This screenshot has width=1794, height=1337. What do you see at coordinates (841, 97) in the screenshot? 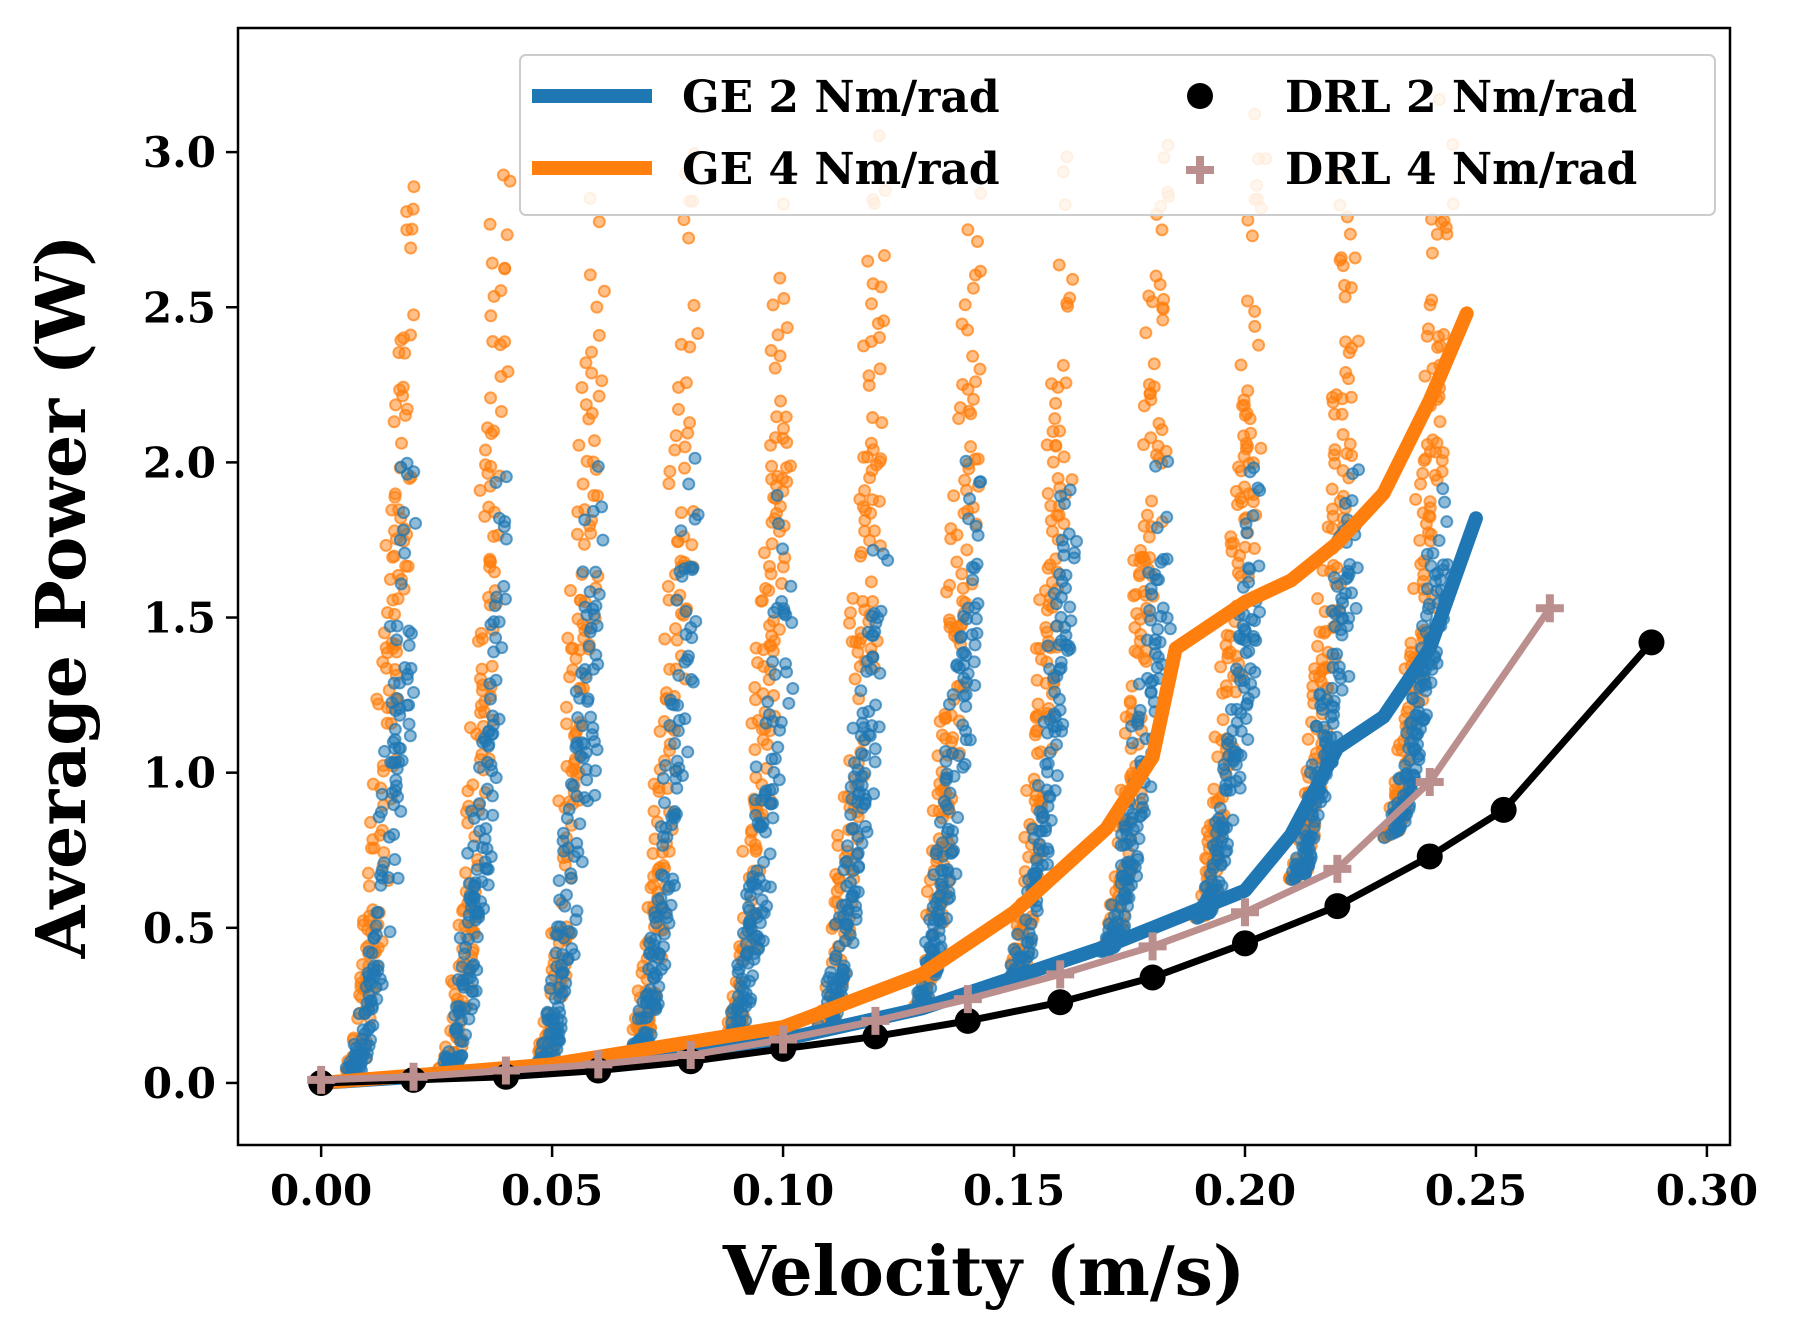
I see `legend-ge2-label: GE 2 Nm/rad` at bounding box center [841, 97].